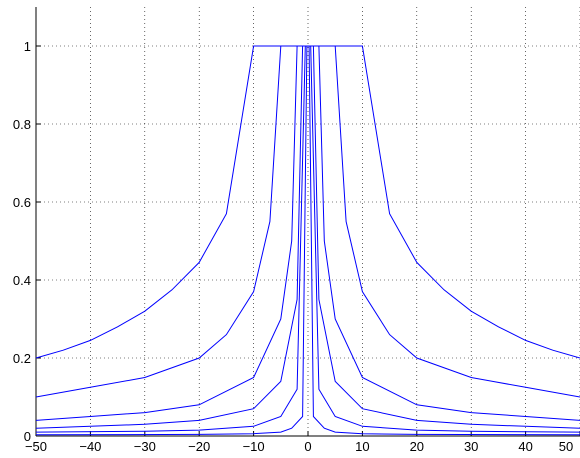 The image size is (580, 458). Describe the element at coordinates (307, 446) in the screenshot. I see `x-tick-label: 0` at that location.